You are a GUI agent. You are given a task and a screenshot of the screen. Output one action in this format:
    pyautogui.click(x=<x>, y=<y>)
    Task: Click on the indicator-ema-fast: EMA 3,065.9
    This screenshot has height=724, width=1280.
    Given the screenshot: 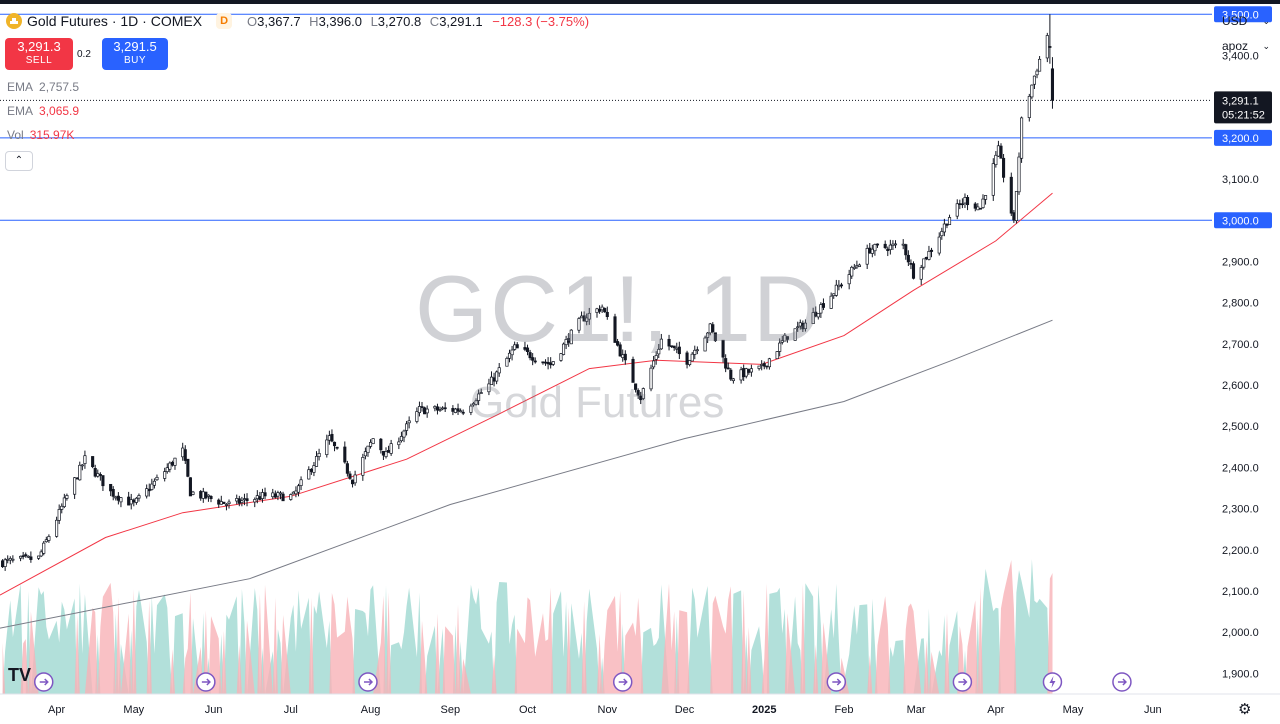 What is the action you would take?
    pyautogui.click(x=43, y=111)
    